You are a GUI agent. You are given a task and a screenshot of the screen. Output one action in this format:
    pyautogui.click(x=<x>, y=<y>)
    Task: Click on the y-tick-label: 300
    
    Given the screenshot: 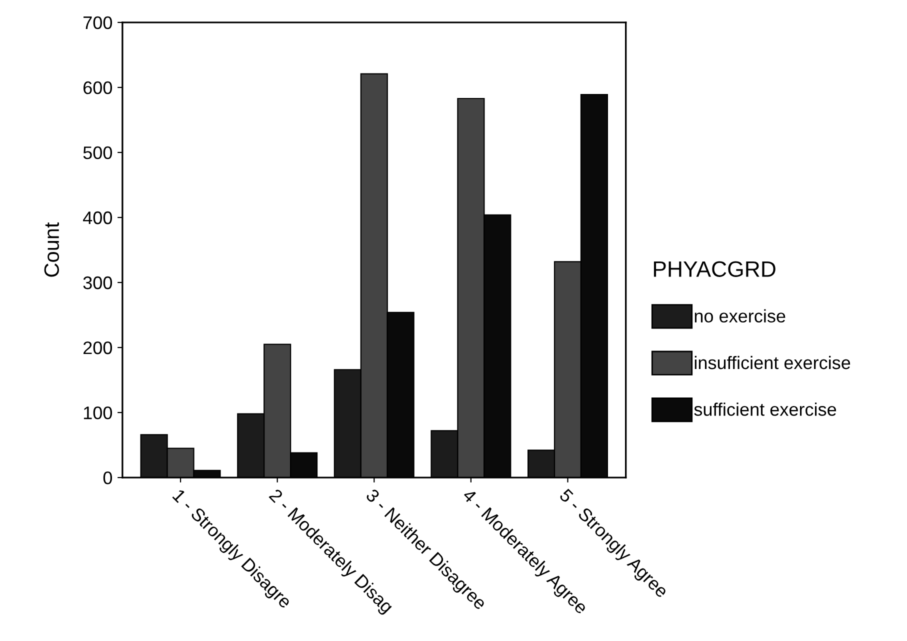 What is the action you would take?
    pyautogui.click(x=97, y=283)
    